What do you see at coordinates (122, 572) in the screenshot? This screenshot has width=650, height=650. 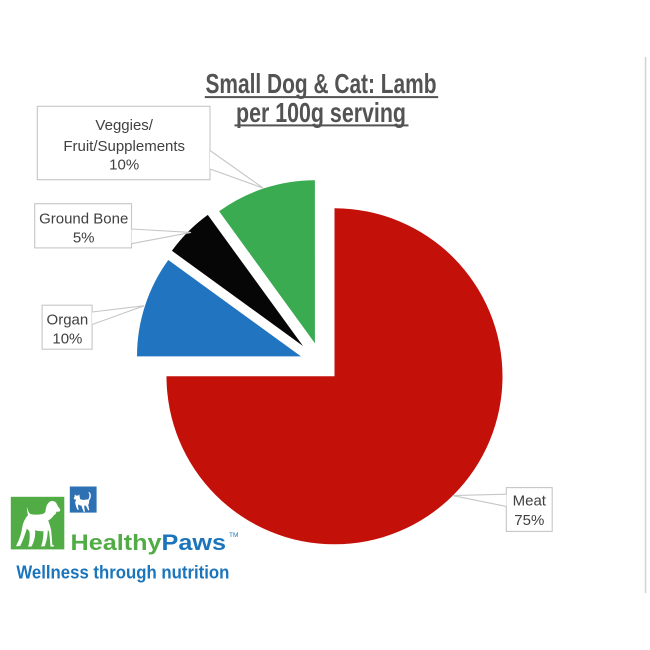 I see `svg-text: Wellness through nutrition` at bounding box center [122, 572].